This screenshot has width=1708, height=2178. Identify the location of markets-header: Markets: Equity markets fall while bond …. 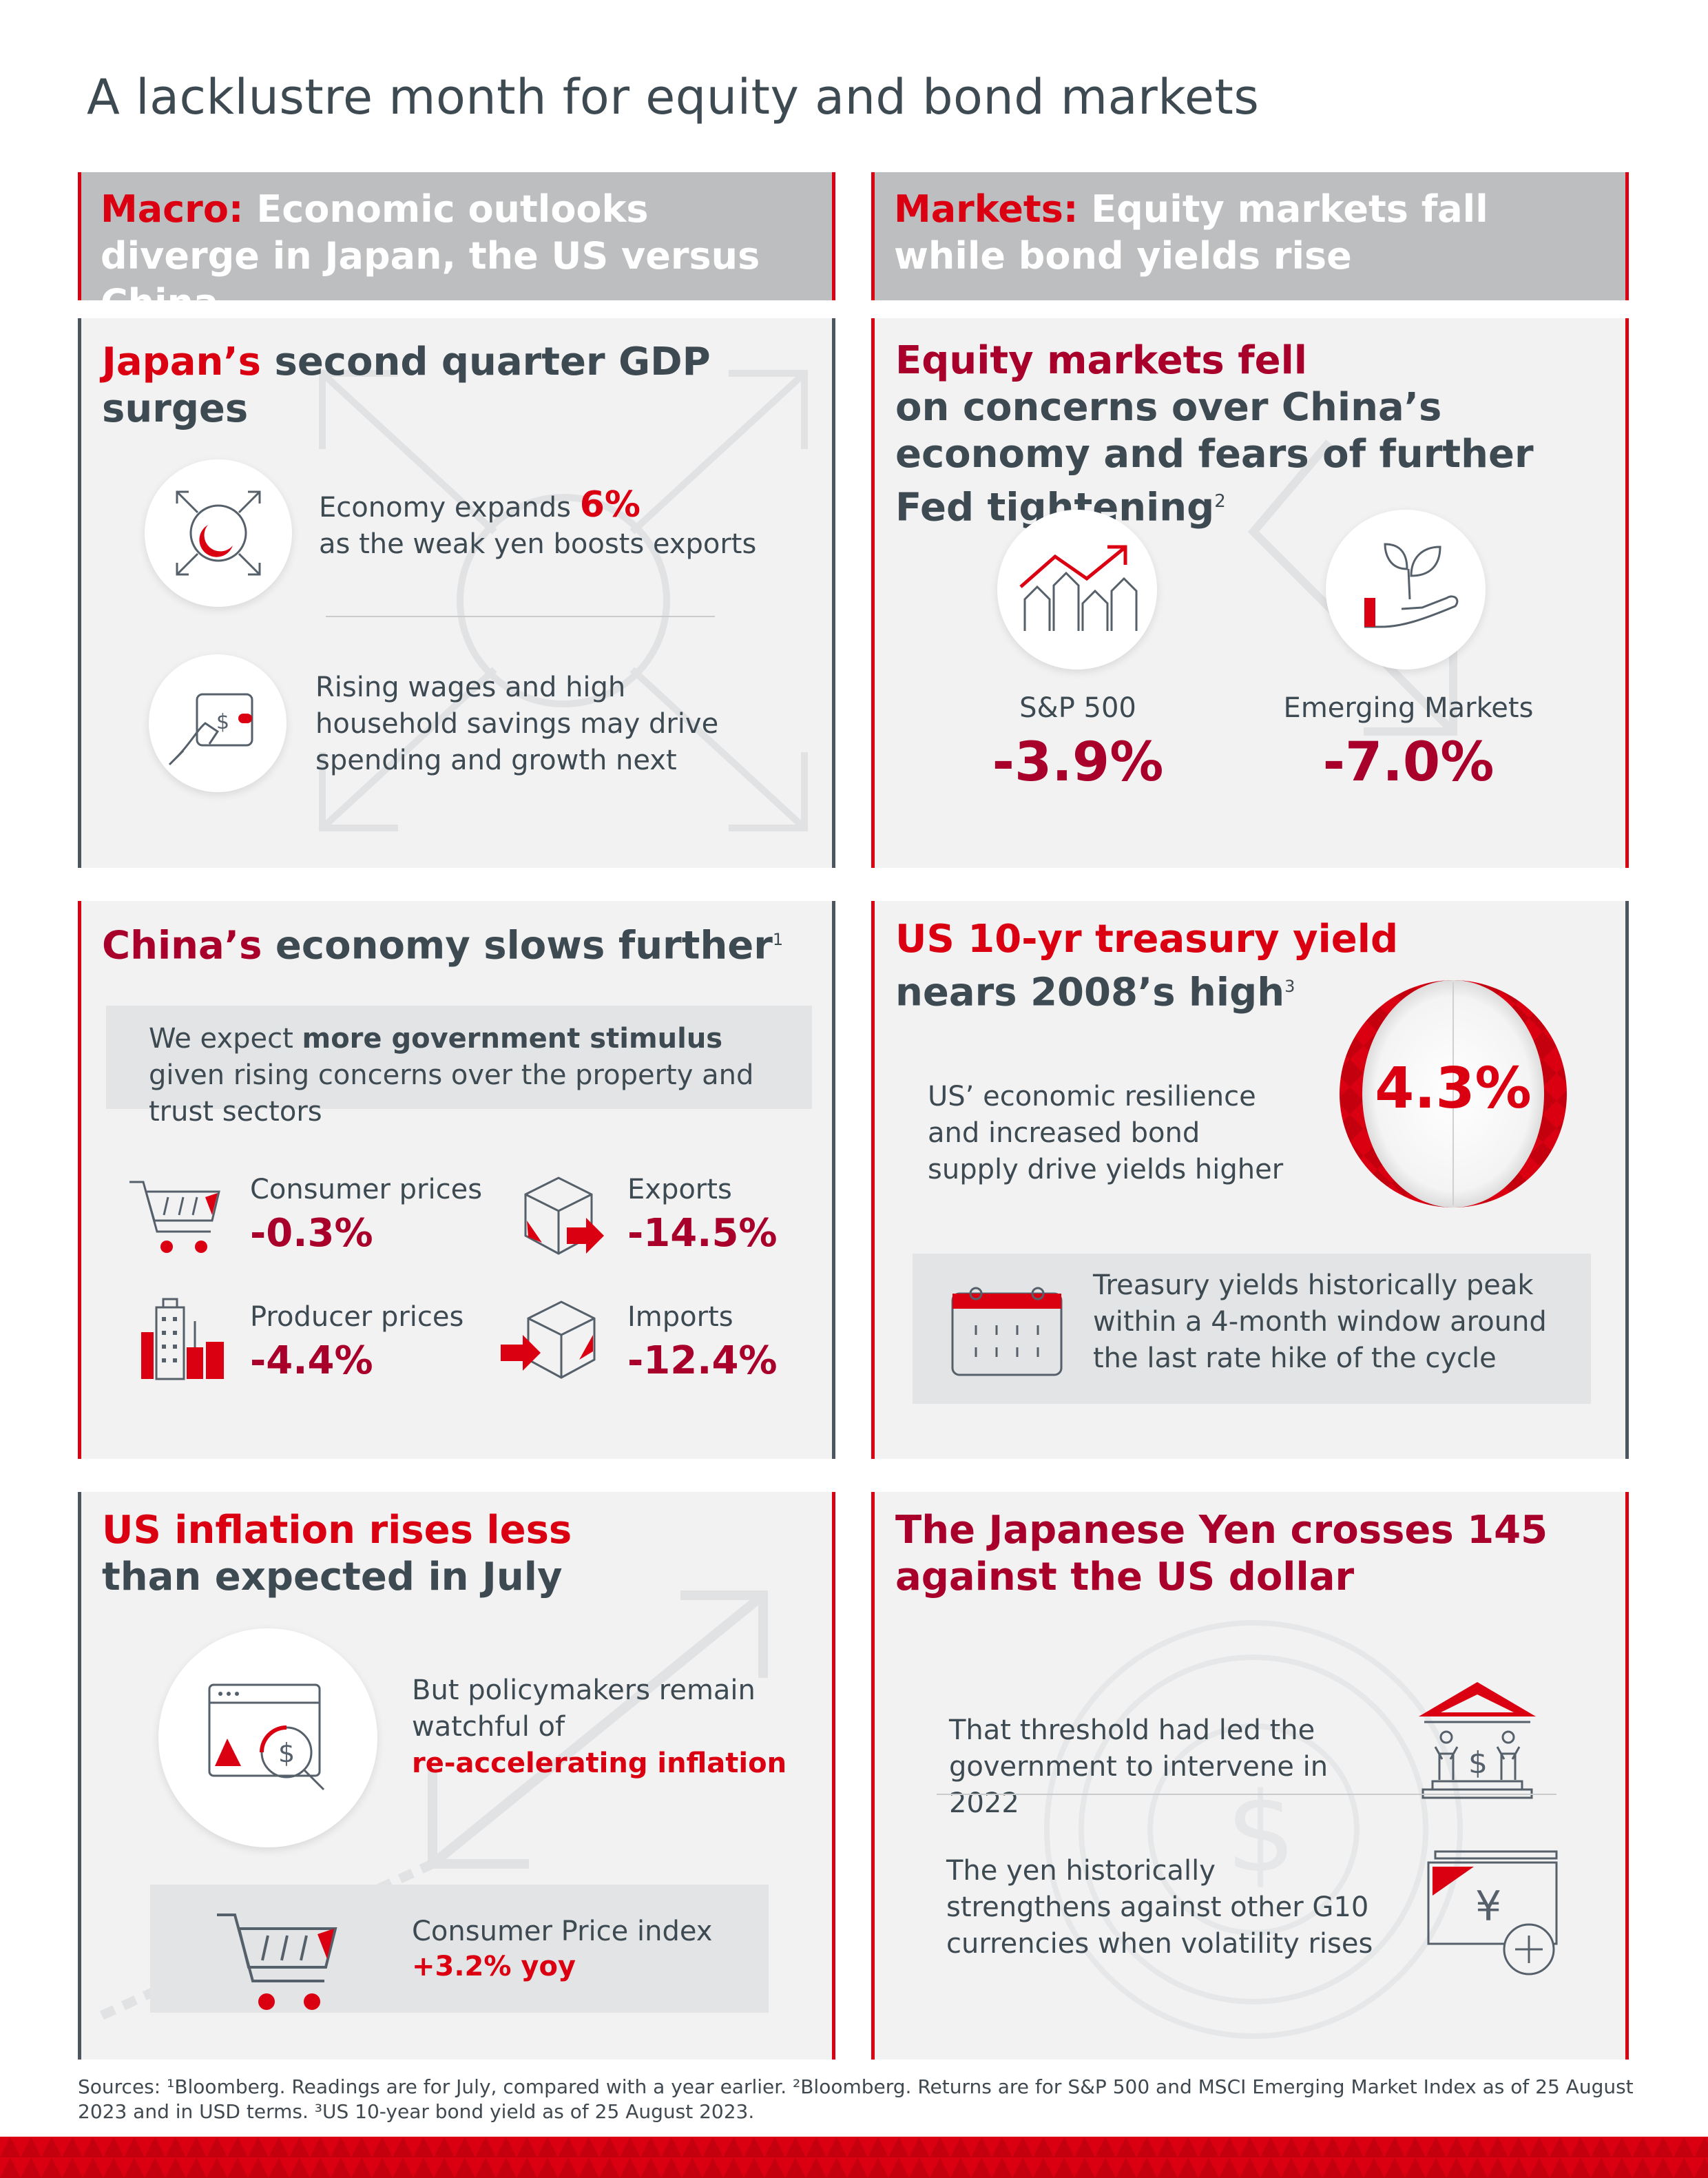
(1250, 236).